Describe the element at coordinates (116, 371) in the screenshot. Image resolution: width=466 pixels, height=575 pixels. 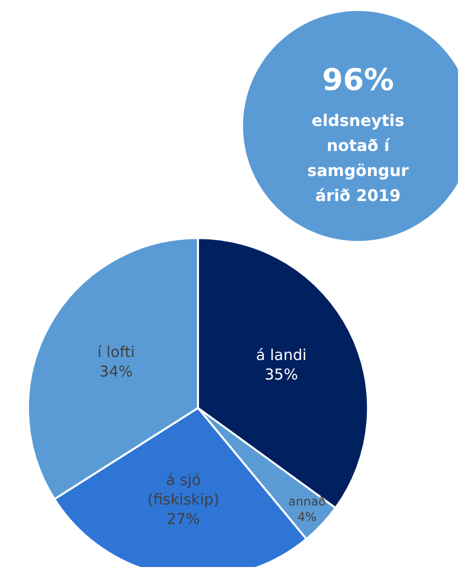
I see `data-label: 34%` at that location.